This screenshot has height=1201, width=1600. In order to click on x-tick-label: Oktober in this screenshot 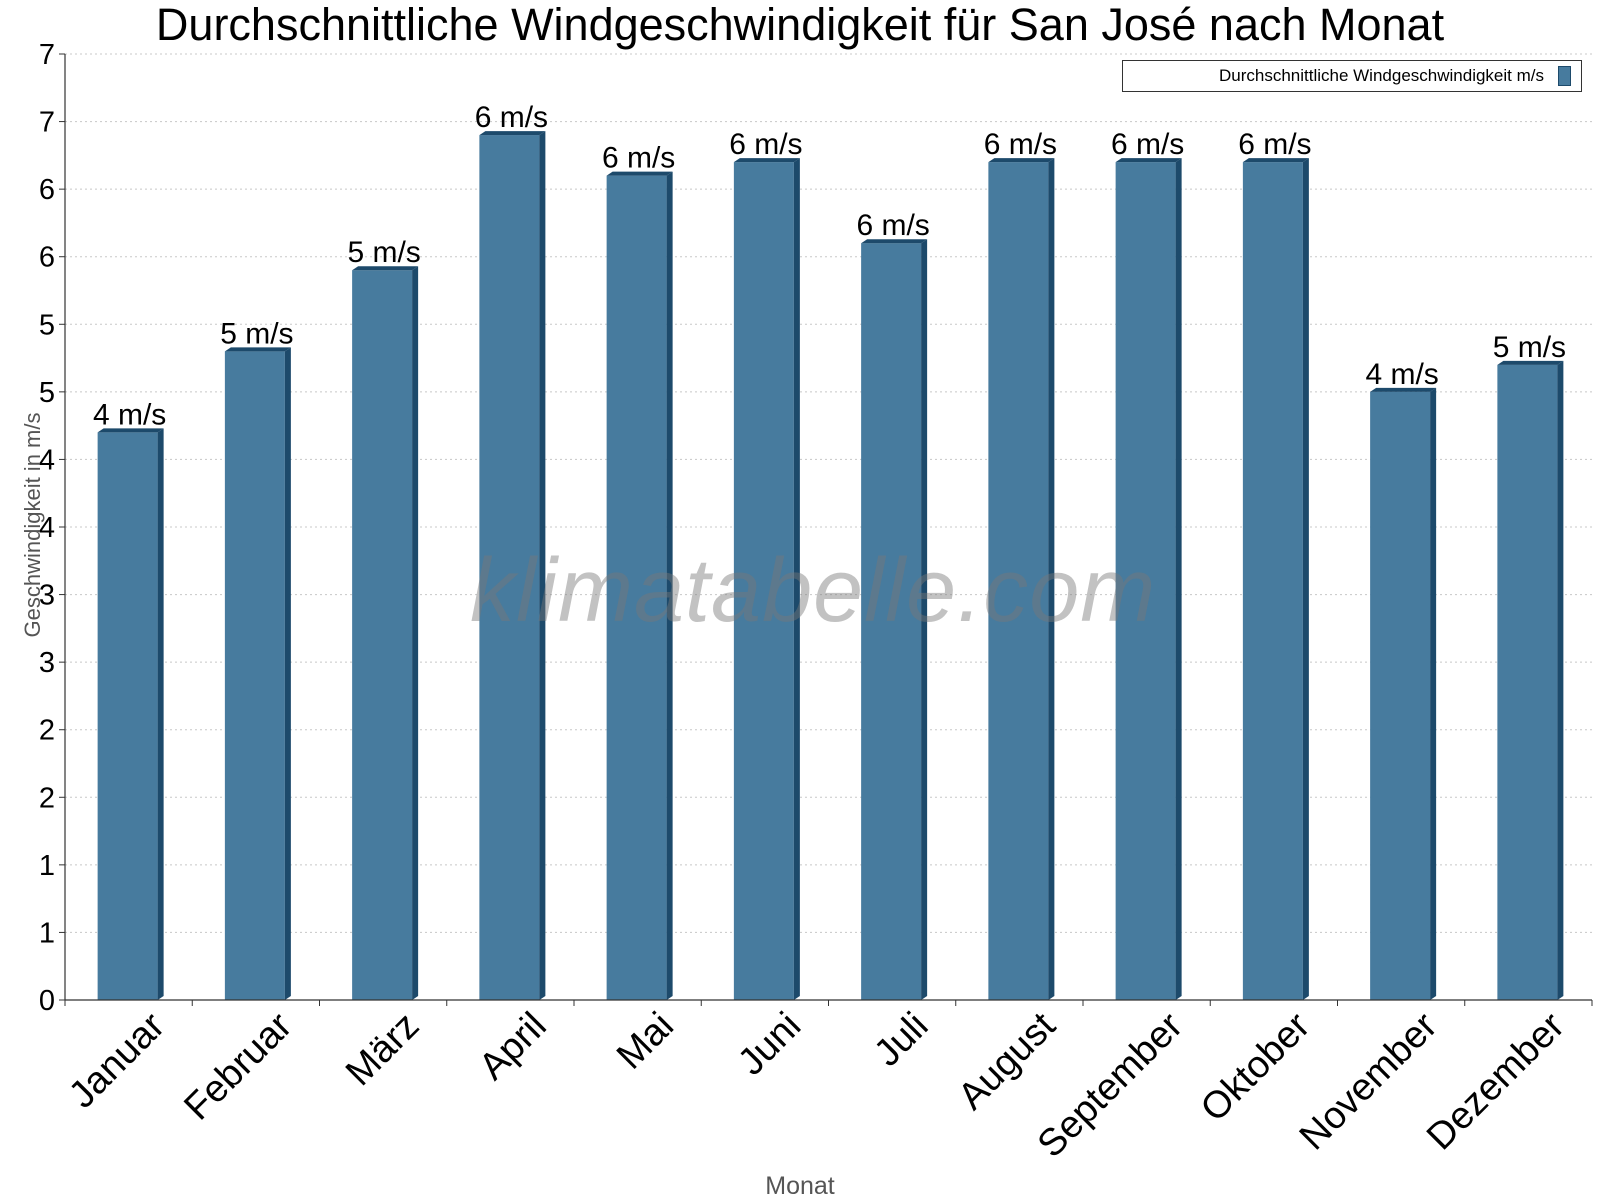, I will do `click(1256, 1067)`.